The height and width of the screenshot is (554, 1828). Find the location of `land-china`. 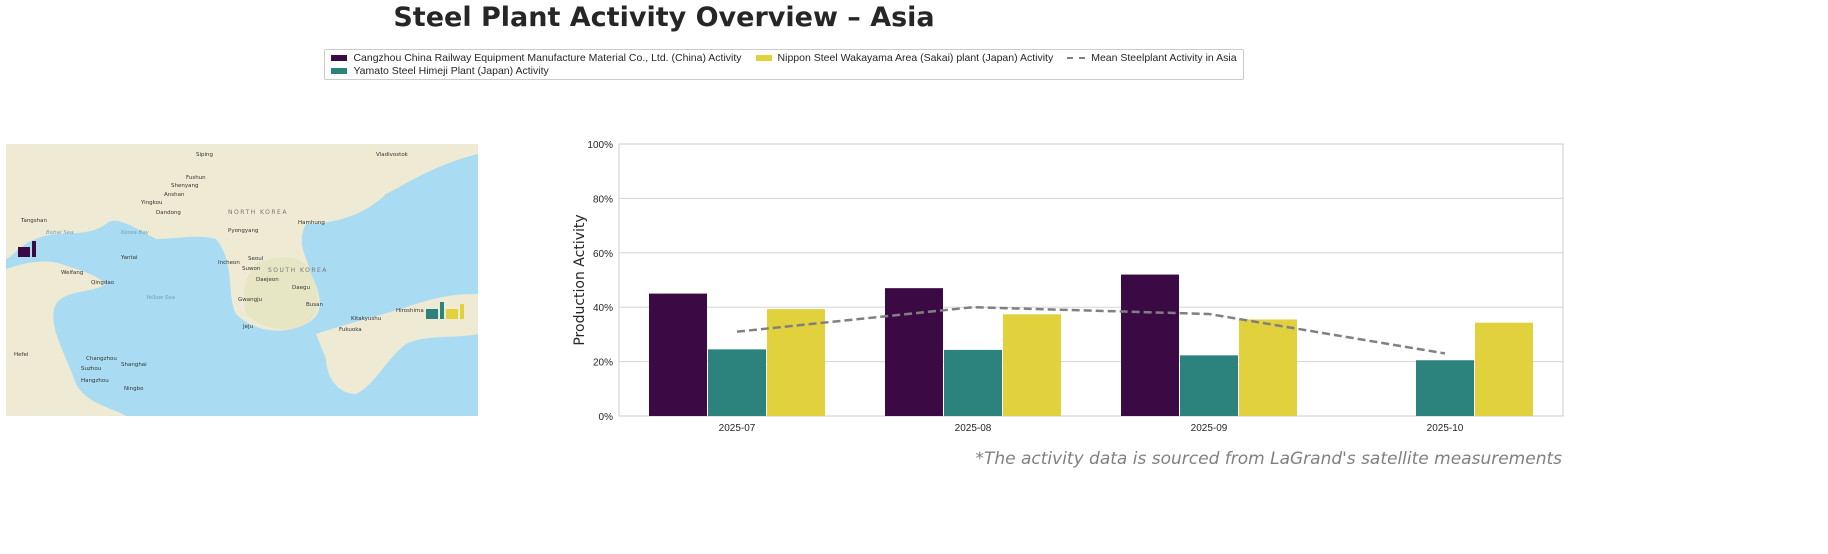

land-china is located at coordinates (66, 338).